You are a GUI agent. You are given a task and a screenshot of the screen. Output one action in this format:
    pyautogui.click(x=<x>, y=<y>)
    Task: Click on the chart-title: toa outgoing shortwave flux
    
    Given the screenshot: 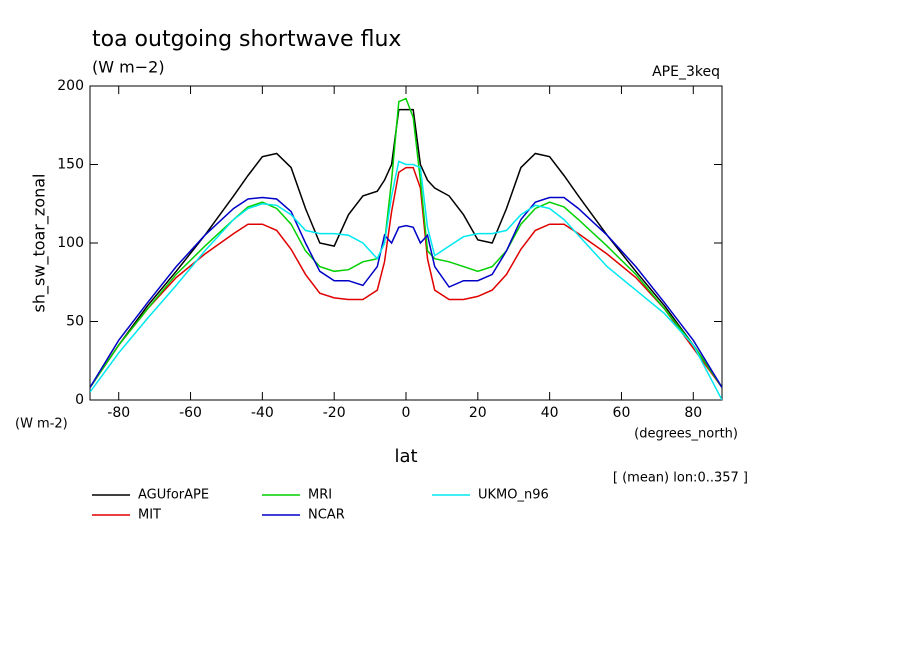 What is the action you would take?
    pyautogui.click(x=246, y=39)
    